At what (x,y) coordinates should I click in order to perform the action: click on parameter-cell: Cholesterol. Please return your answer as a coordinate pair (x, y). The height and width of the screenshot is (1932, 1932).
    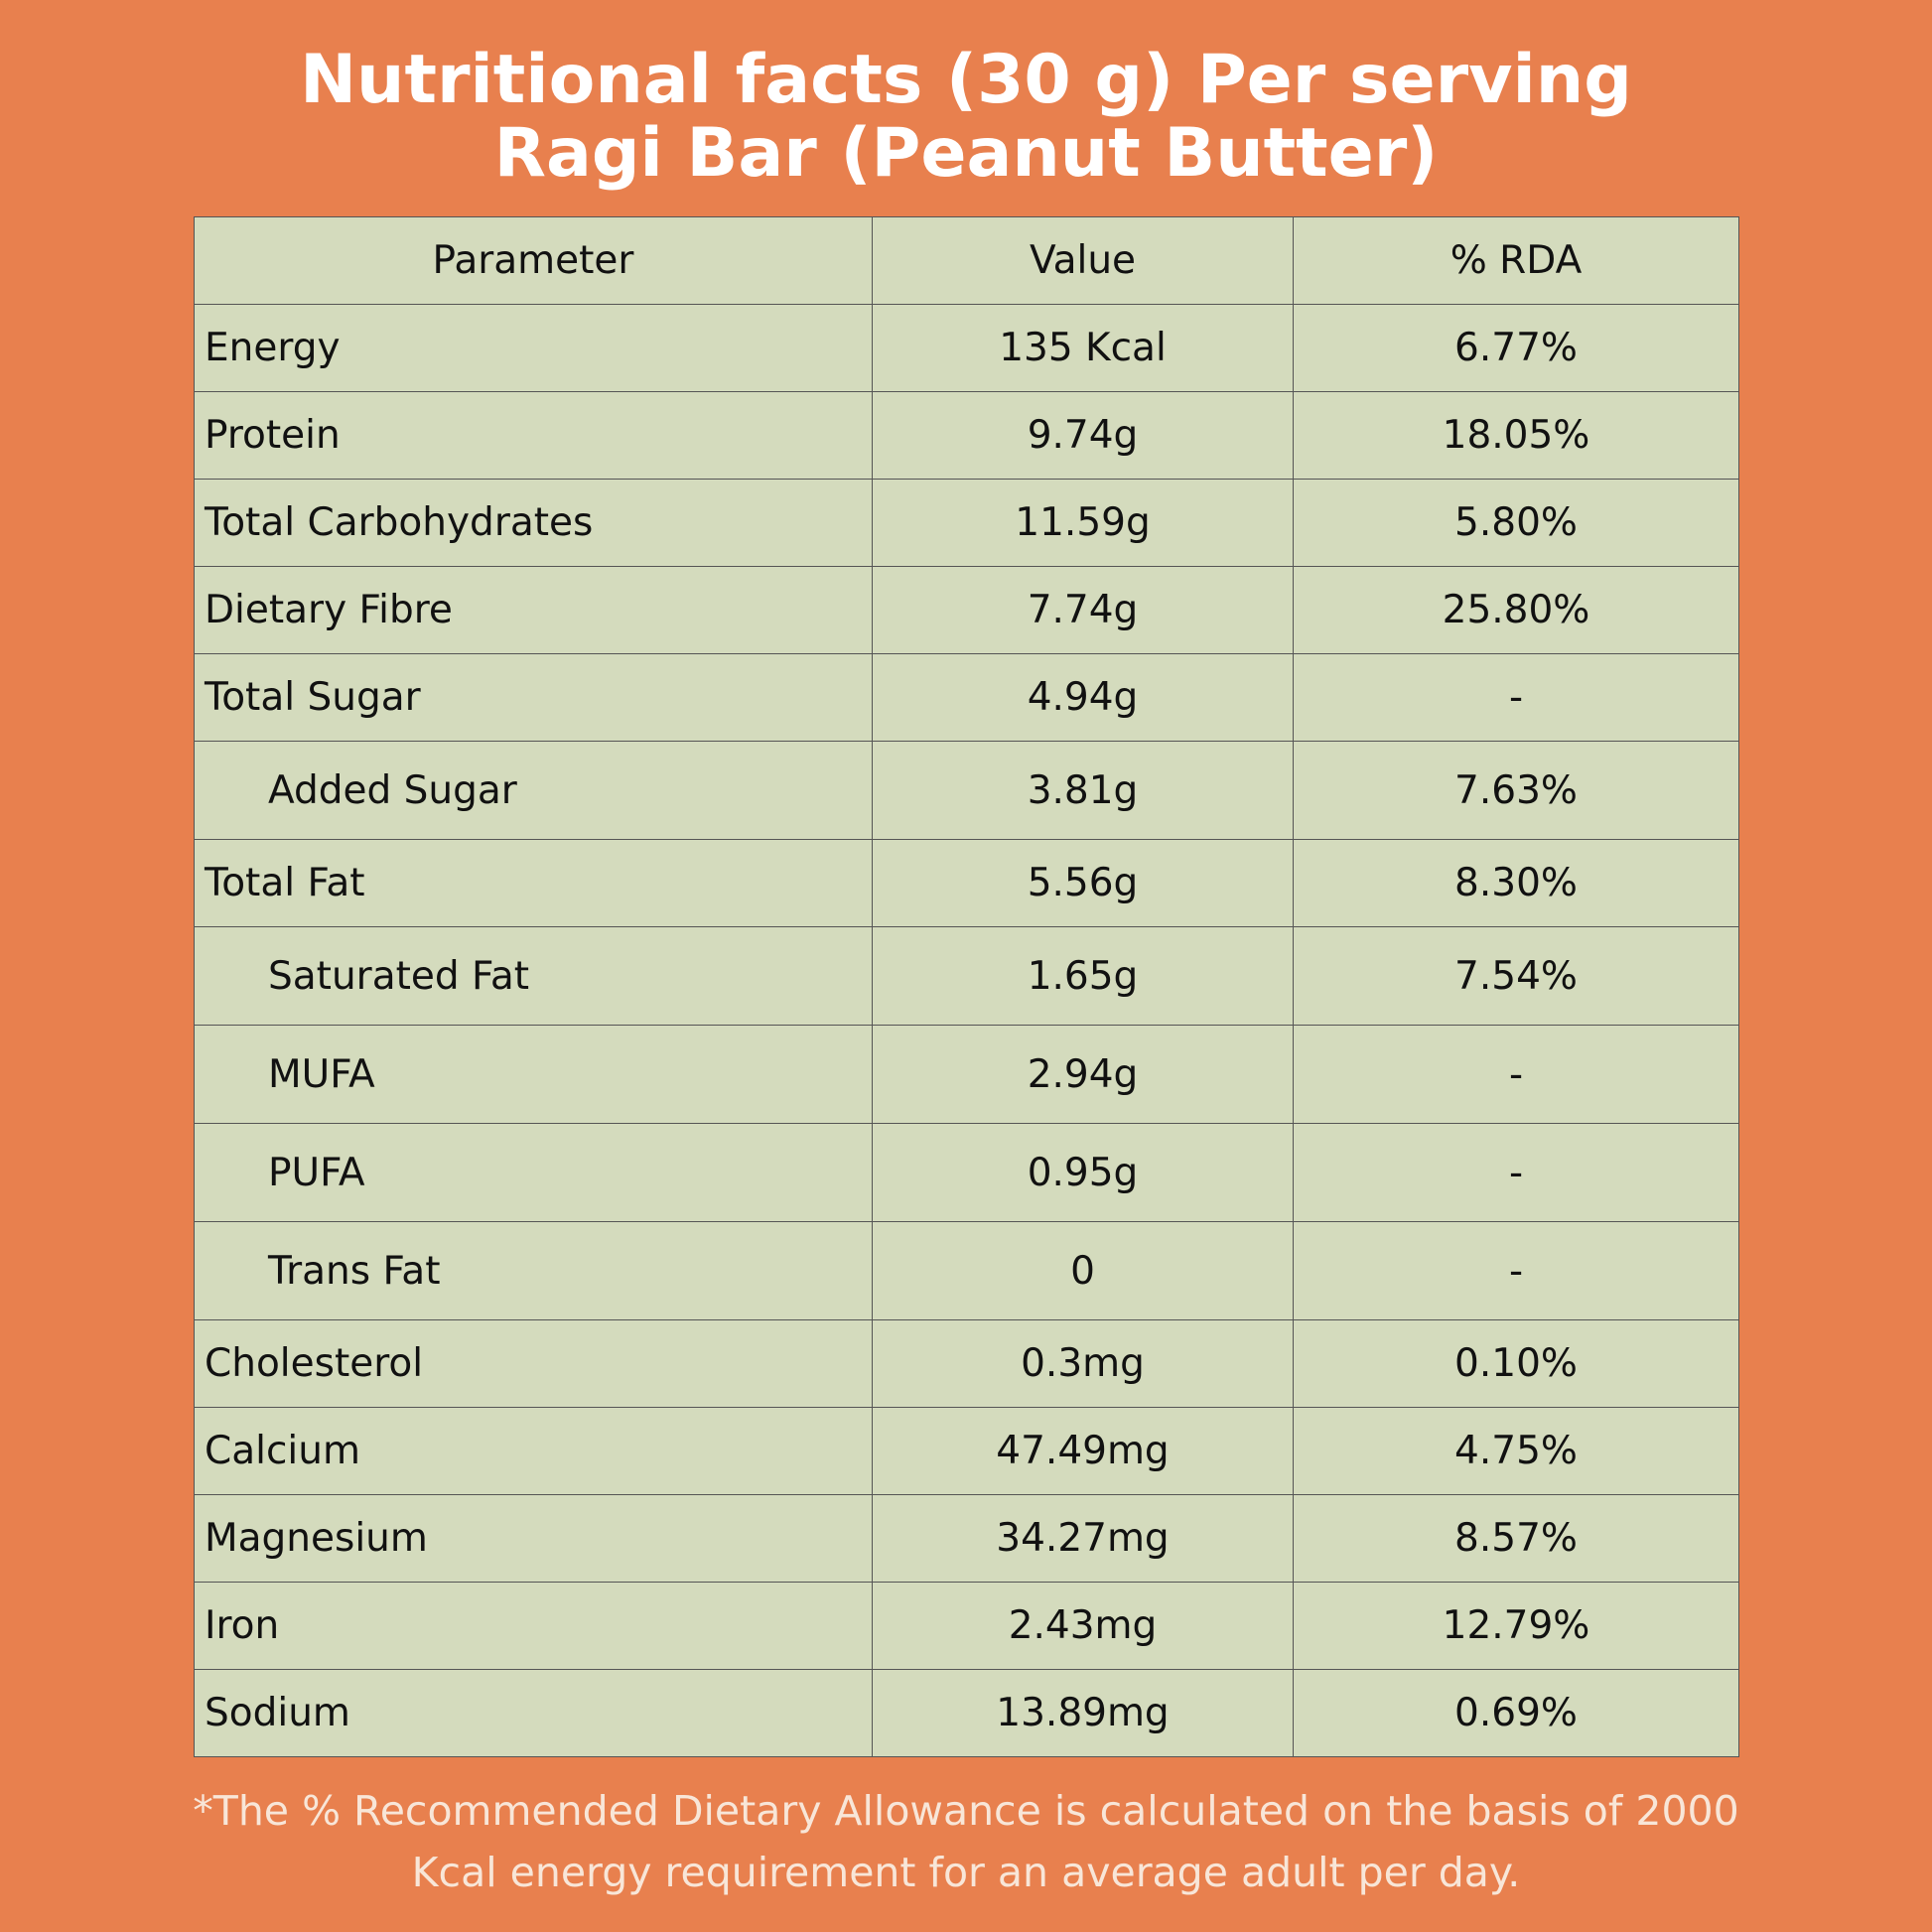
    Looking at the image, I should click on (533, 1363).